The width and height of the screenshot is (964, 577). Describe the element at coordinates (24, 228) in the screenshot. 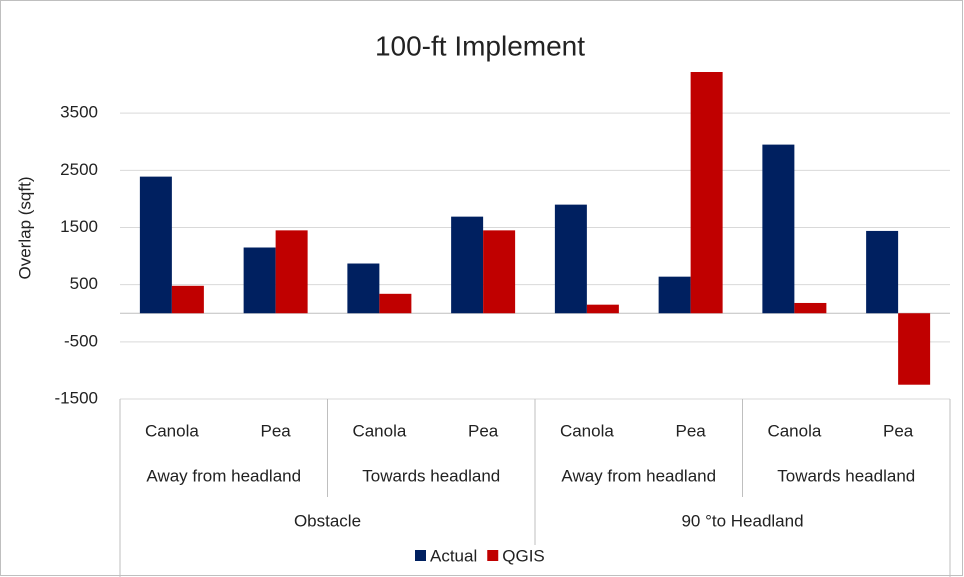

I see `y-axis-label: Overlap (sqft)` at that location.